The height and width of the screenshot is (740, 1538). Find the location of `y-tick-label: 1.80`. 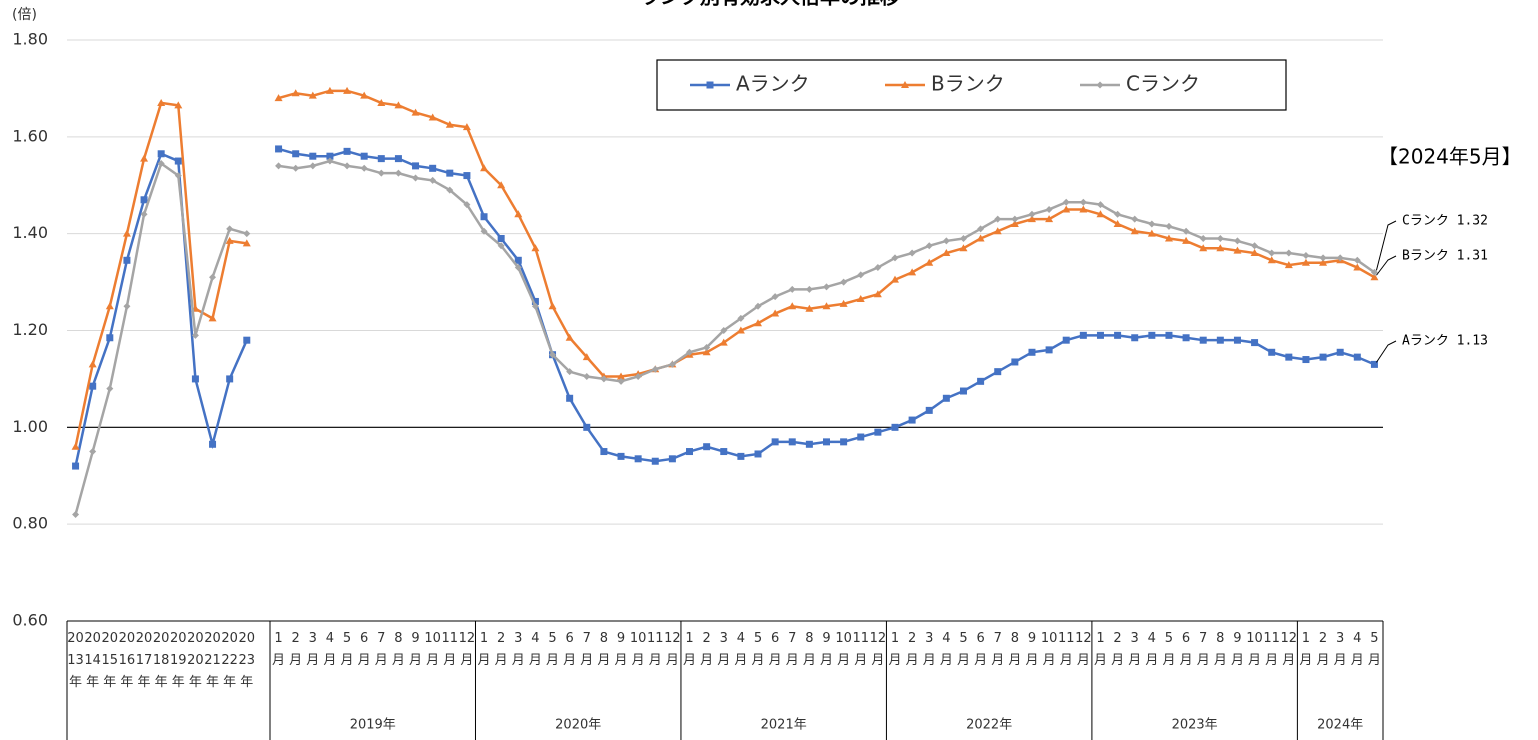

y-tick-label: 1.80 is located at coordinates (30, 39).